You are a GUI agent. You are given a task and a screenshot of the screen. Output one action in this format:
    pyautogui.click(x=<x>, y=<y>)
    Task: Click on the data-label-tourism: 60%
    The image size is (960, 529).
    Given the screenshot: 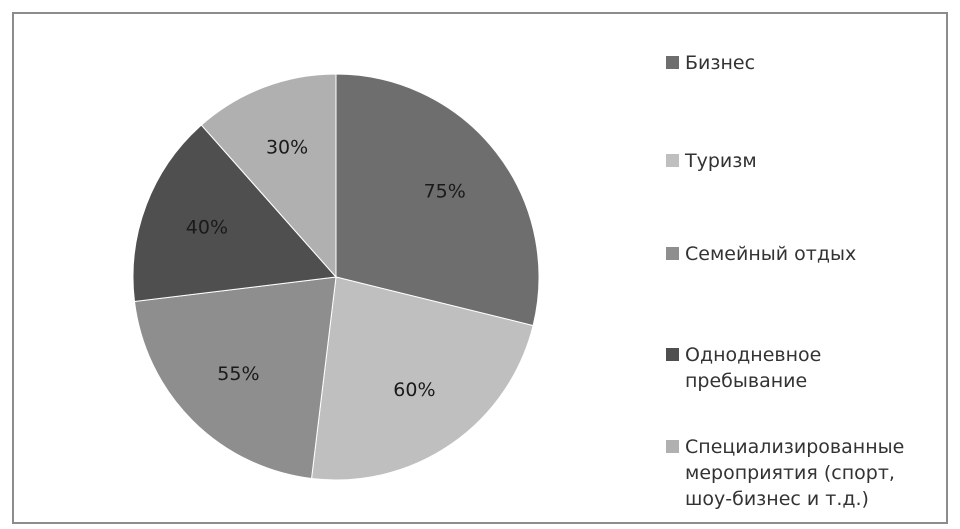 What is the action you would take?
    pyautogui.click(x=414, y=390)
    